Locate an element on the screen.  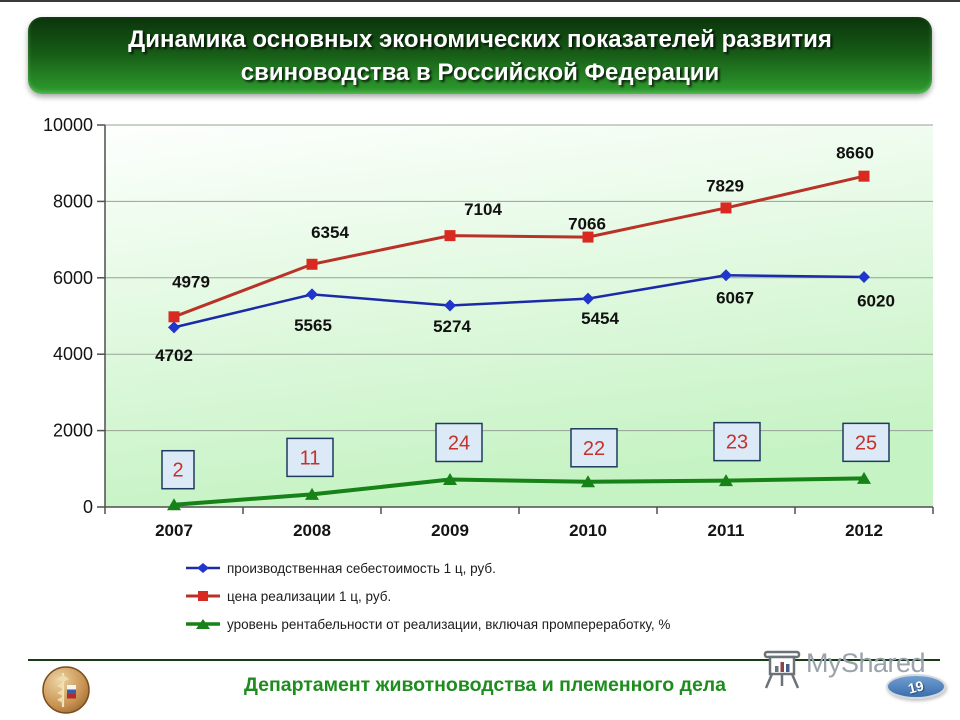
data-label: 23 is located at coordinates (737, 443).